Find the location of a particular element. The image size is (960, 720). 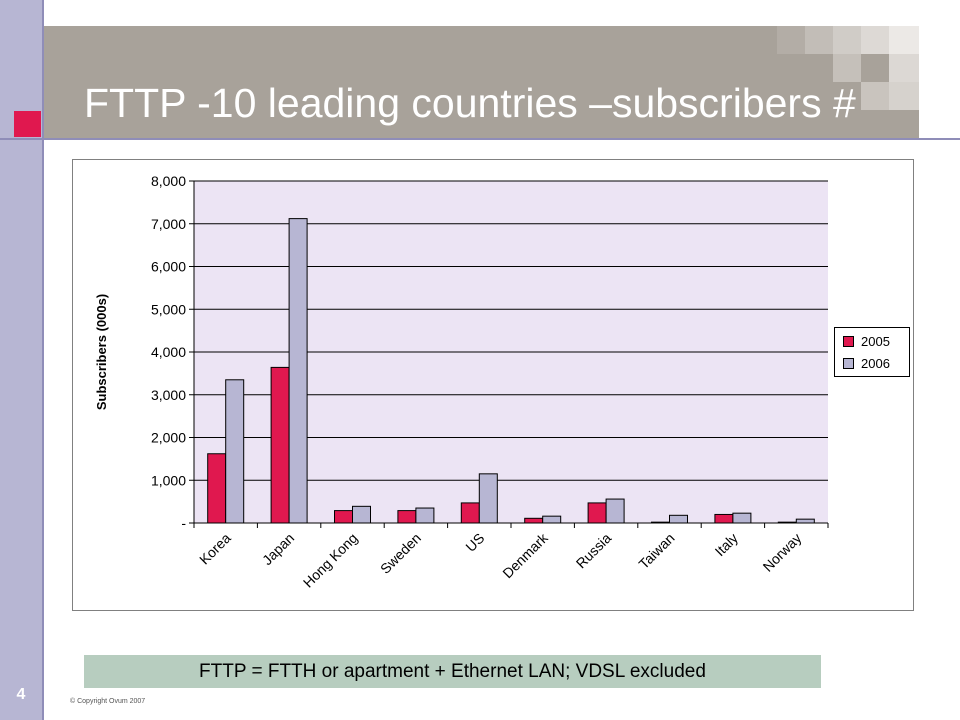

left-sidebar-bar is located at coordinates (21, 360).